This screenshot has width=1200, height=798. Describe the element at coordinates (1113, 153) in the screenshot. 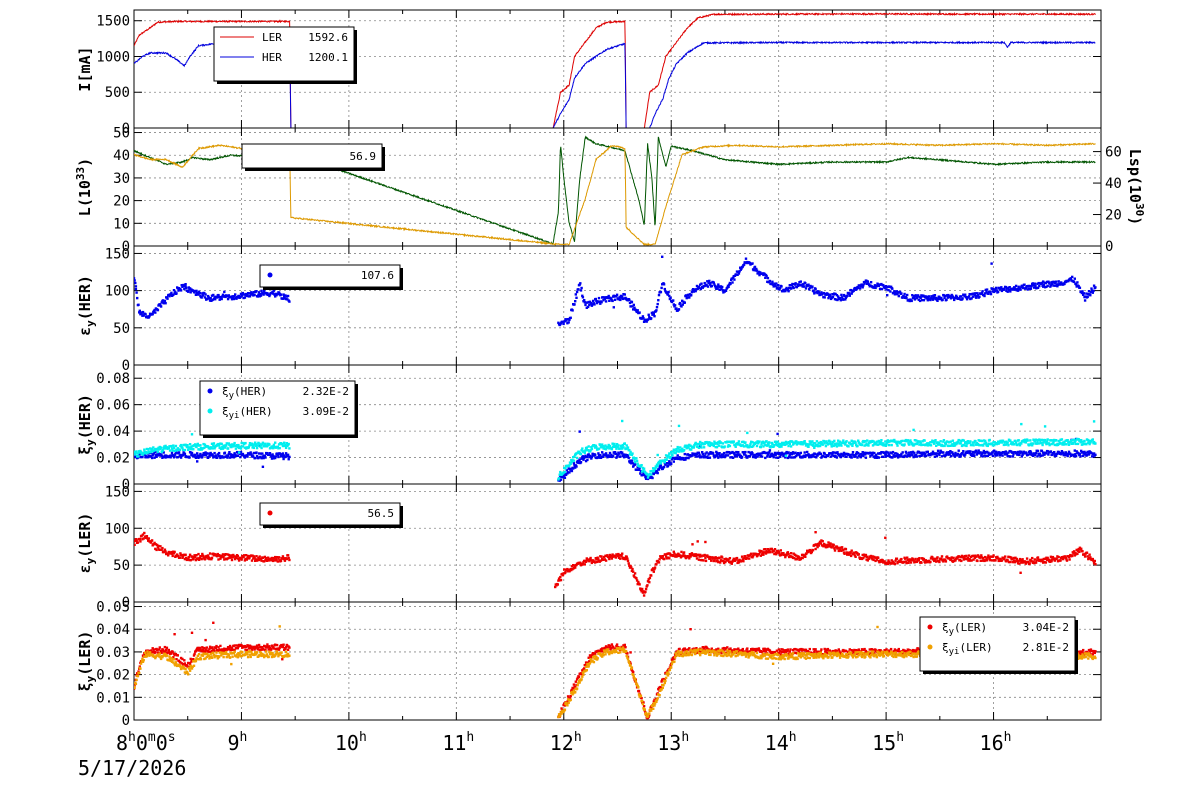

I see `y2-tick-label: 60` at that location.